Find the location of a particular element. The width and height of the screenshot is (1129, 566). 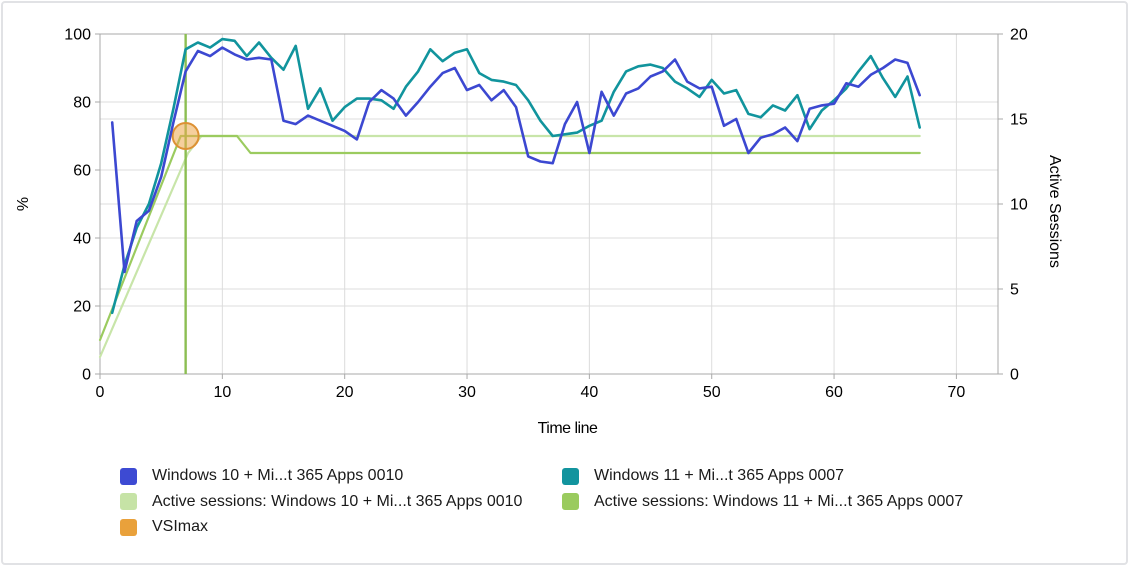

y-right-tick-label: 20 is located at coordinates (1019, 35).